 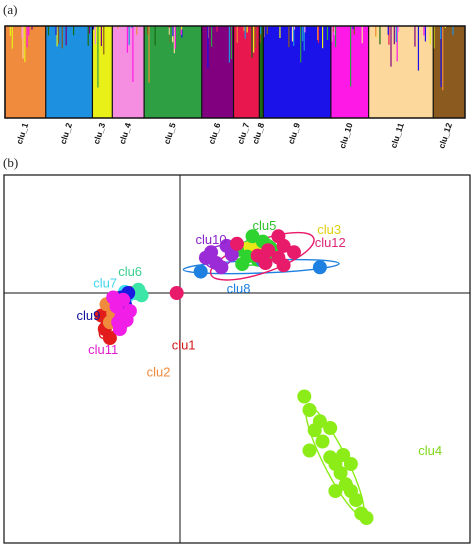 What do you see at coordinates (123, 299) in the screenshot?
I see `point-clu11` at bounding box center [123, 299].